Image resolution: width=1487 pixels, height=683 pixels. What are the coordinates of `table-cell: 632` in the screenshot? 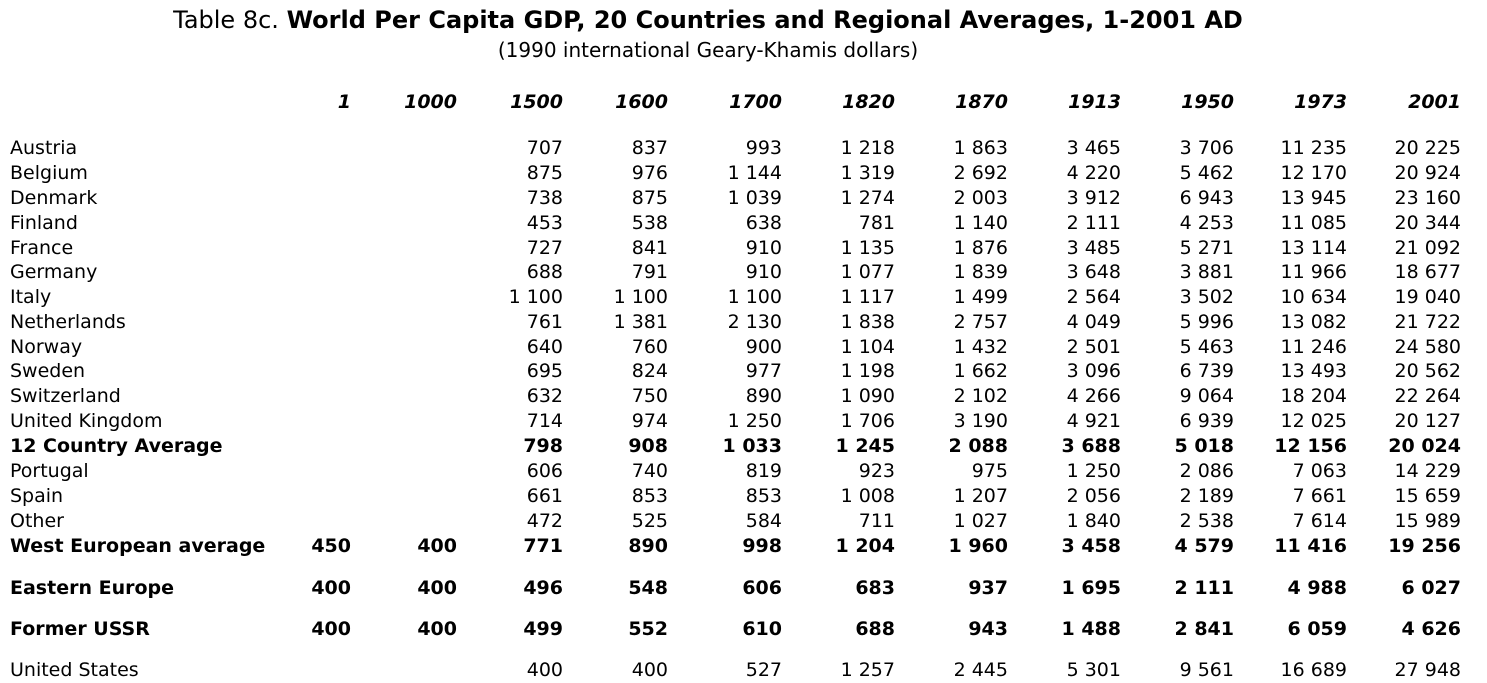 It's located at (544, 396).